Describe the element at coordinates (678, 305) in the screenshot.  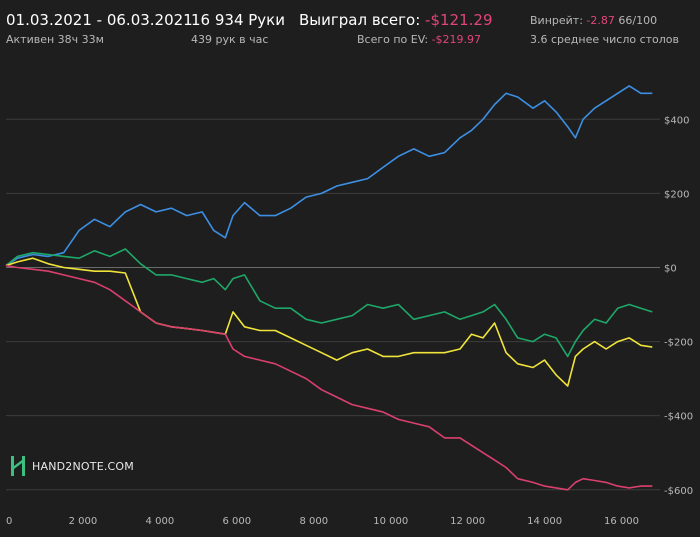
I see `y-axis: $400 $200 $0 -$200 -$400 -$600` at that location.